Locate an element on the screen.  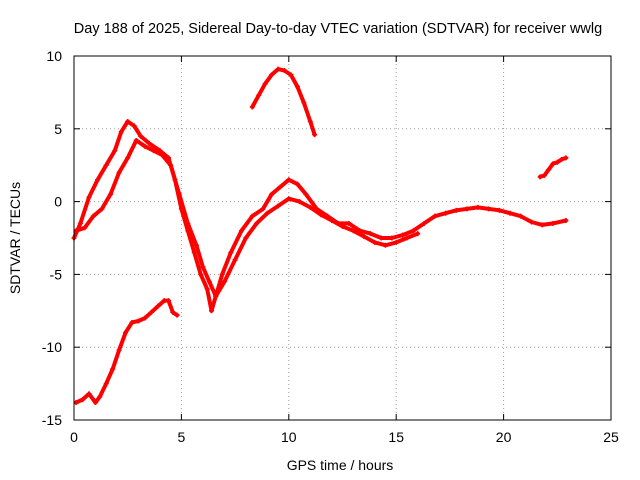
series-track-morning-low is located at coordinates (126, 352).